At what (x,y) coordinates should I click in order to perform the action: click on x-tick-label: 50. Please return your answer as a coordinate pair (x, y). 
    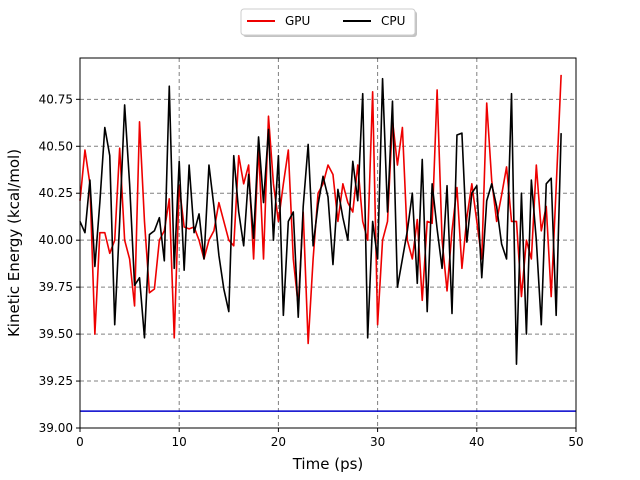
    Looking at the image, I should click on (575, 442).